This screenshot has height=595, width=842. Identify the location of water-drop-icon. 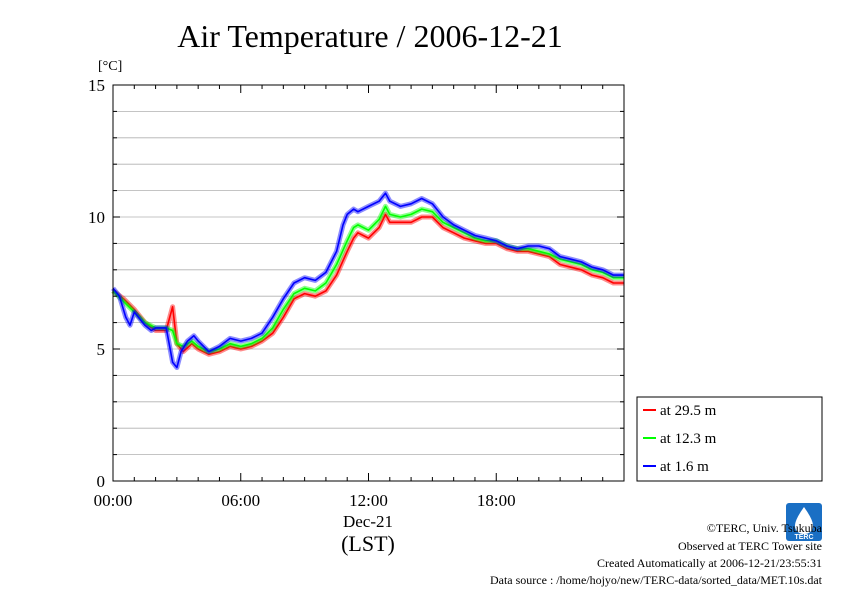
(804, 520).